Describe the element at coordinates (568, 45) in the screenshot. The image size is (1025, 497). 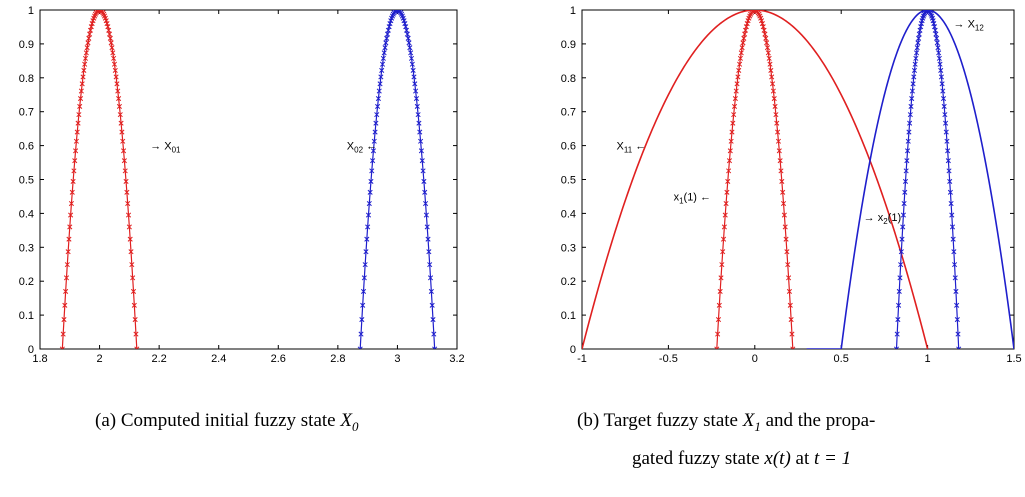
I see `y-tick-label: 0.9` at that location.